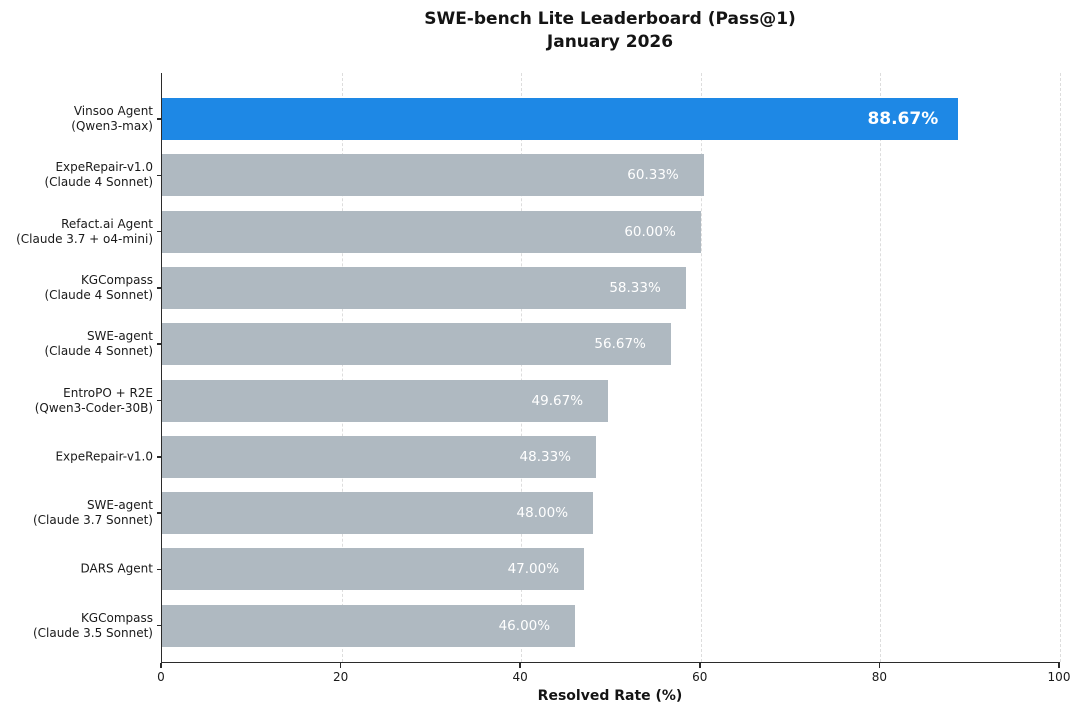 The height and width of the screenshot is (715, 1080). Describe the element at coordinates (520, 677) in the screenshot. I see `x-tick-label-40: 40` at that location.